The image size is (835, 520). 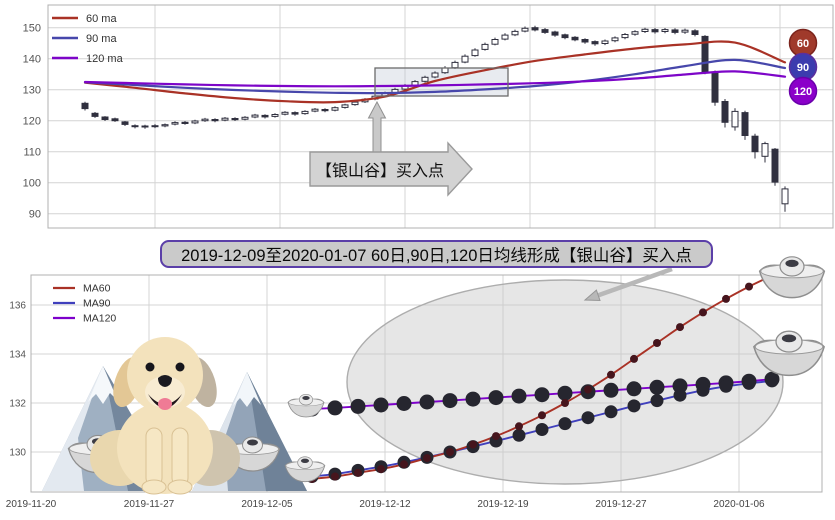 I want to click on top-legend-label: 90 ma, so click(x=101, y=39).